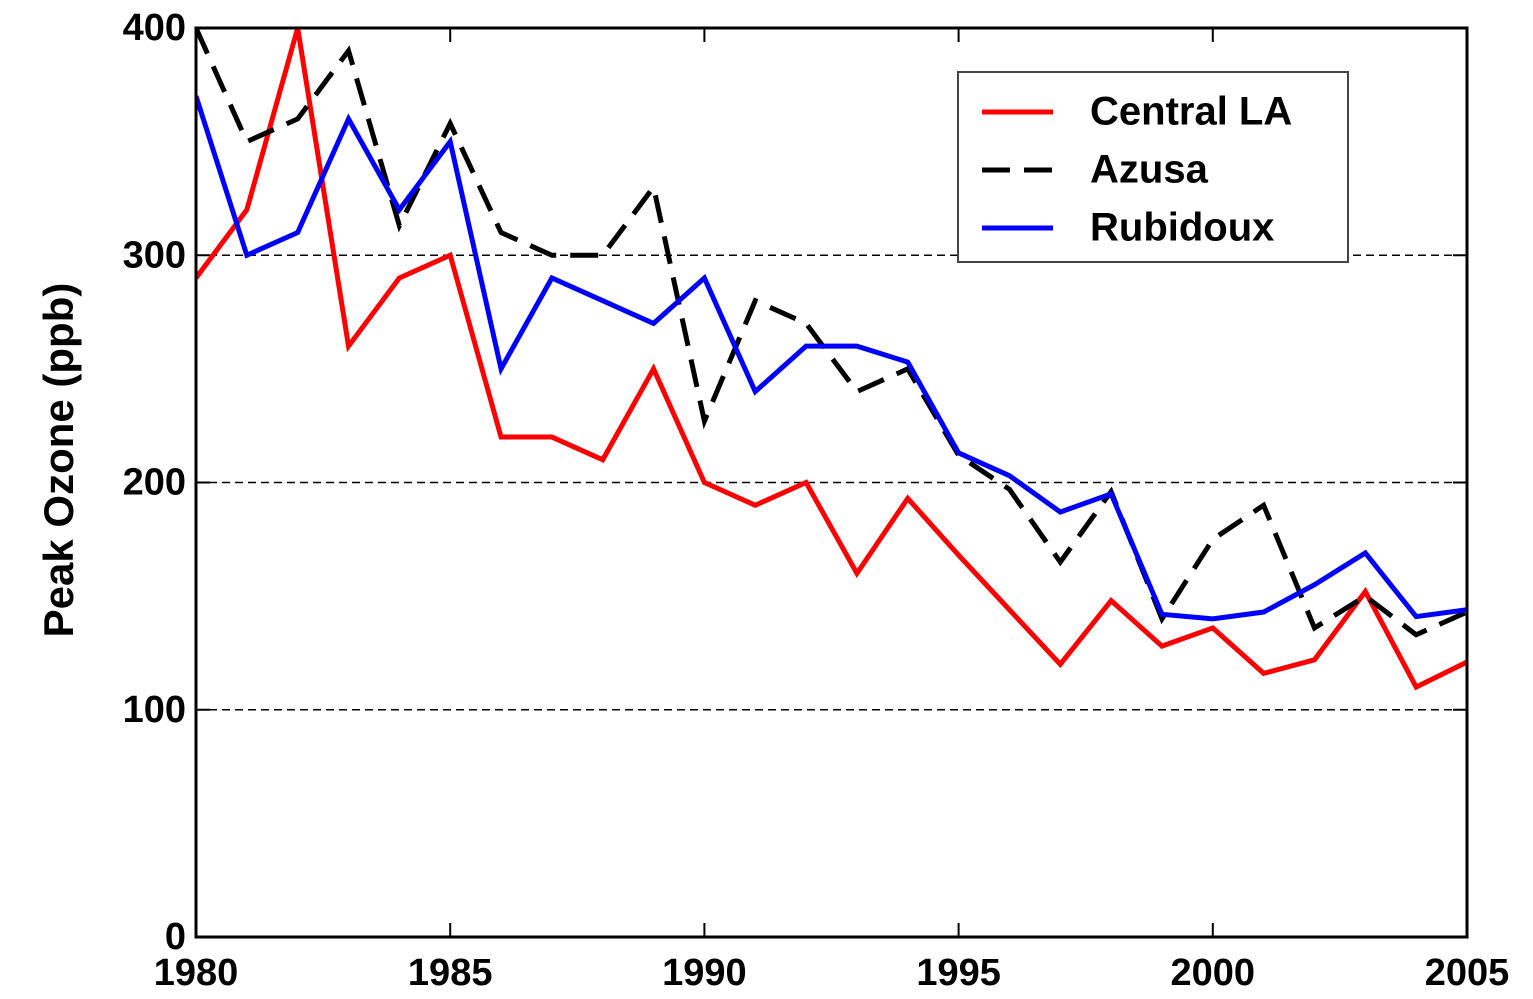 The width and height of the screenshot is (1533, 999). I want to click on x-tick-label: 2005, so click(1467, 973).